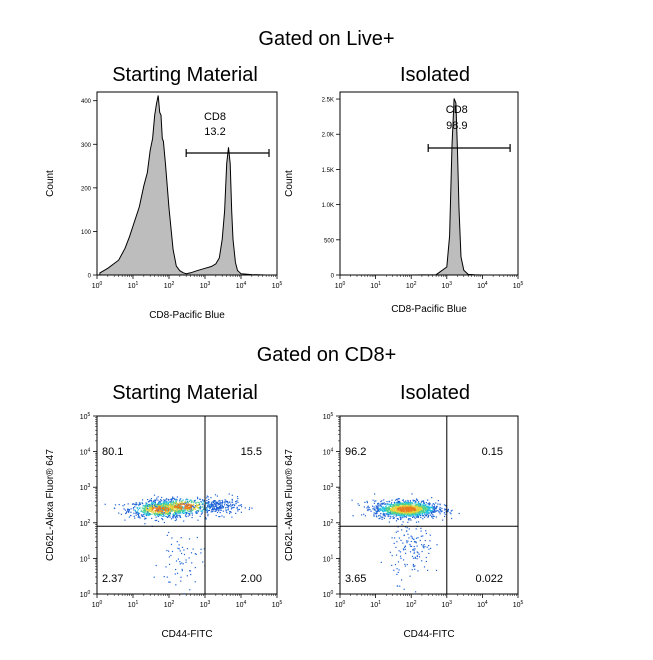  Describe the element at coordinates (215, 117) in the screenshot. I see `gate-label: CD8` at that location.